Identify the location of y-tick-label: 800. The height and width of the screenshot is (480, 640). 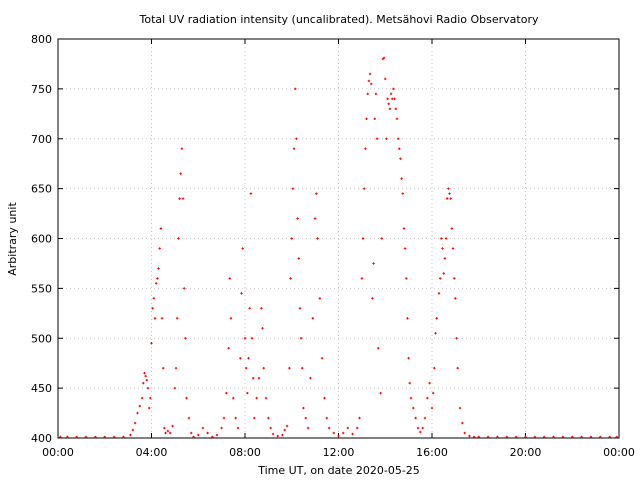
(41, 39).